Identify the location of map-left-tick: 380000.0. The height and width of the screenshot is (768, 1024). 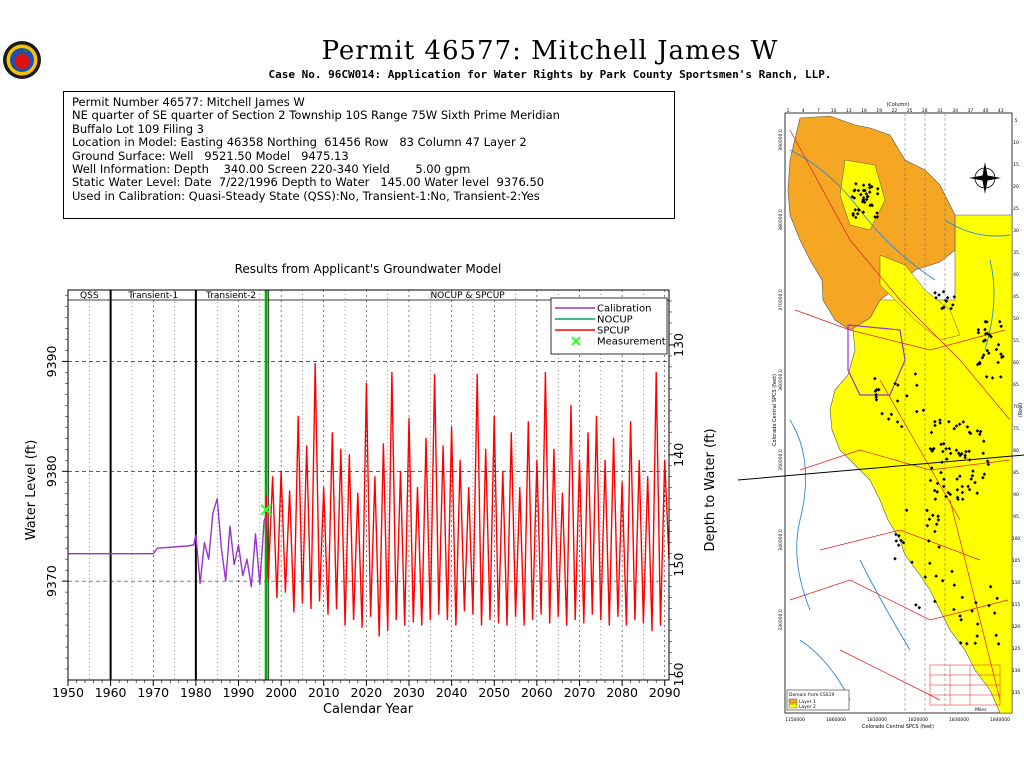
(781, 220).